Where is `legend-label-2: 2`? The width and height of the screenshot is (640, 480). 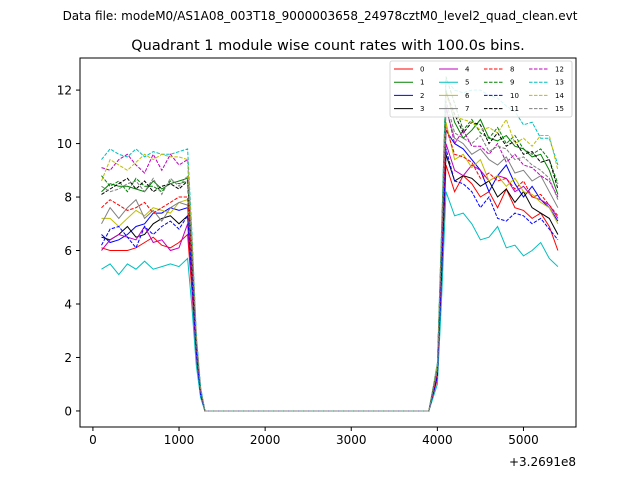
legend-label-2: 2 is located at coordinates (422, 96).